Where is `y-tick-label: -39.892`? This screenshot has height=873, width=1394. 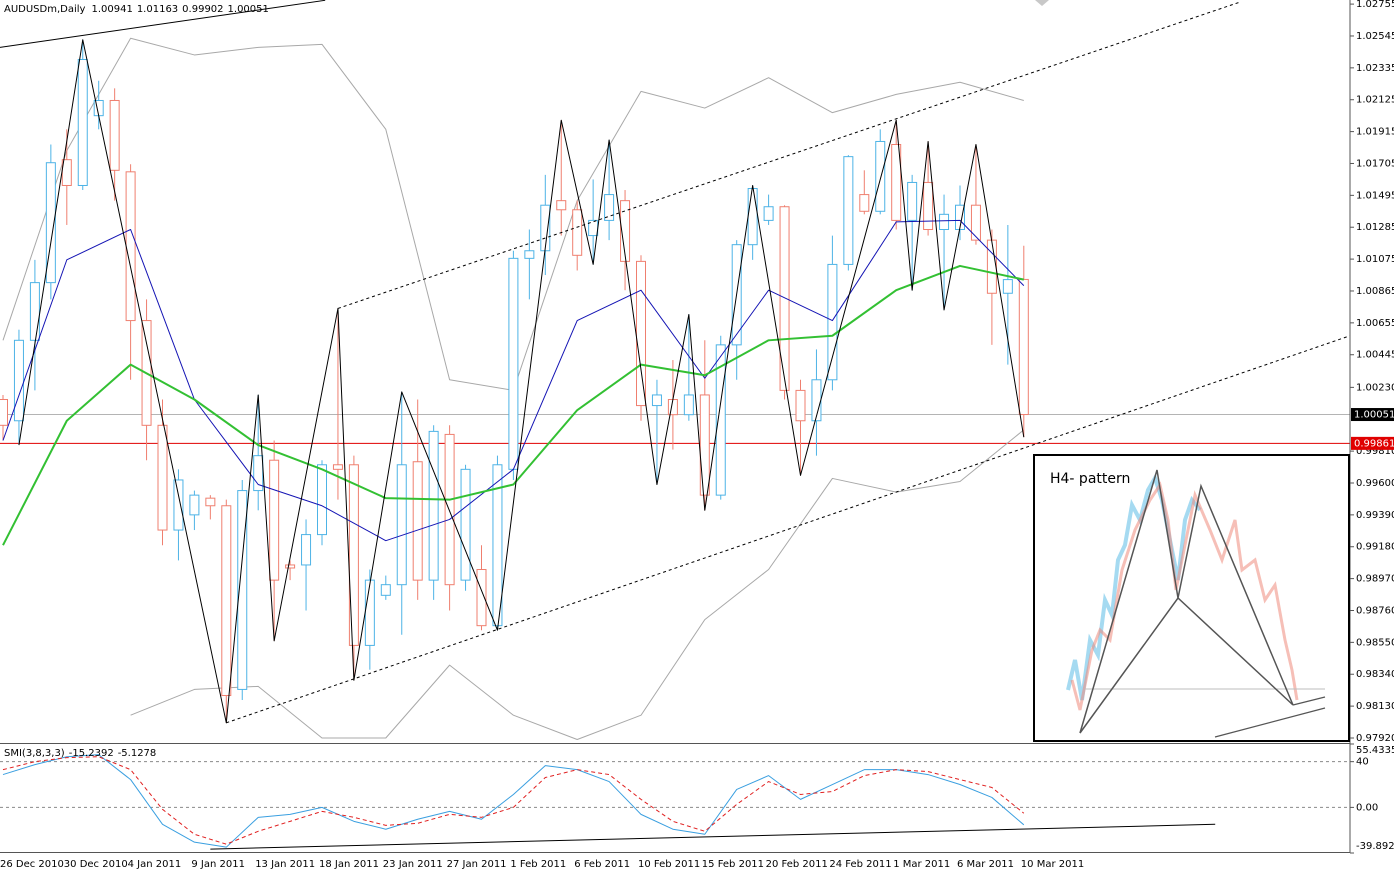
y-tick-label: -39.892 is located at coordinates (1375, 846).